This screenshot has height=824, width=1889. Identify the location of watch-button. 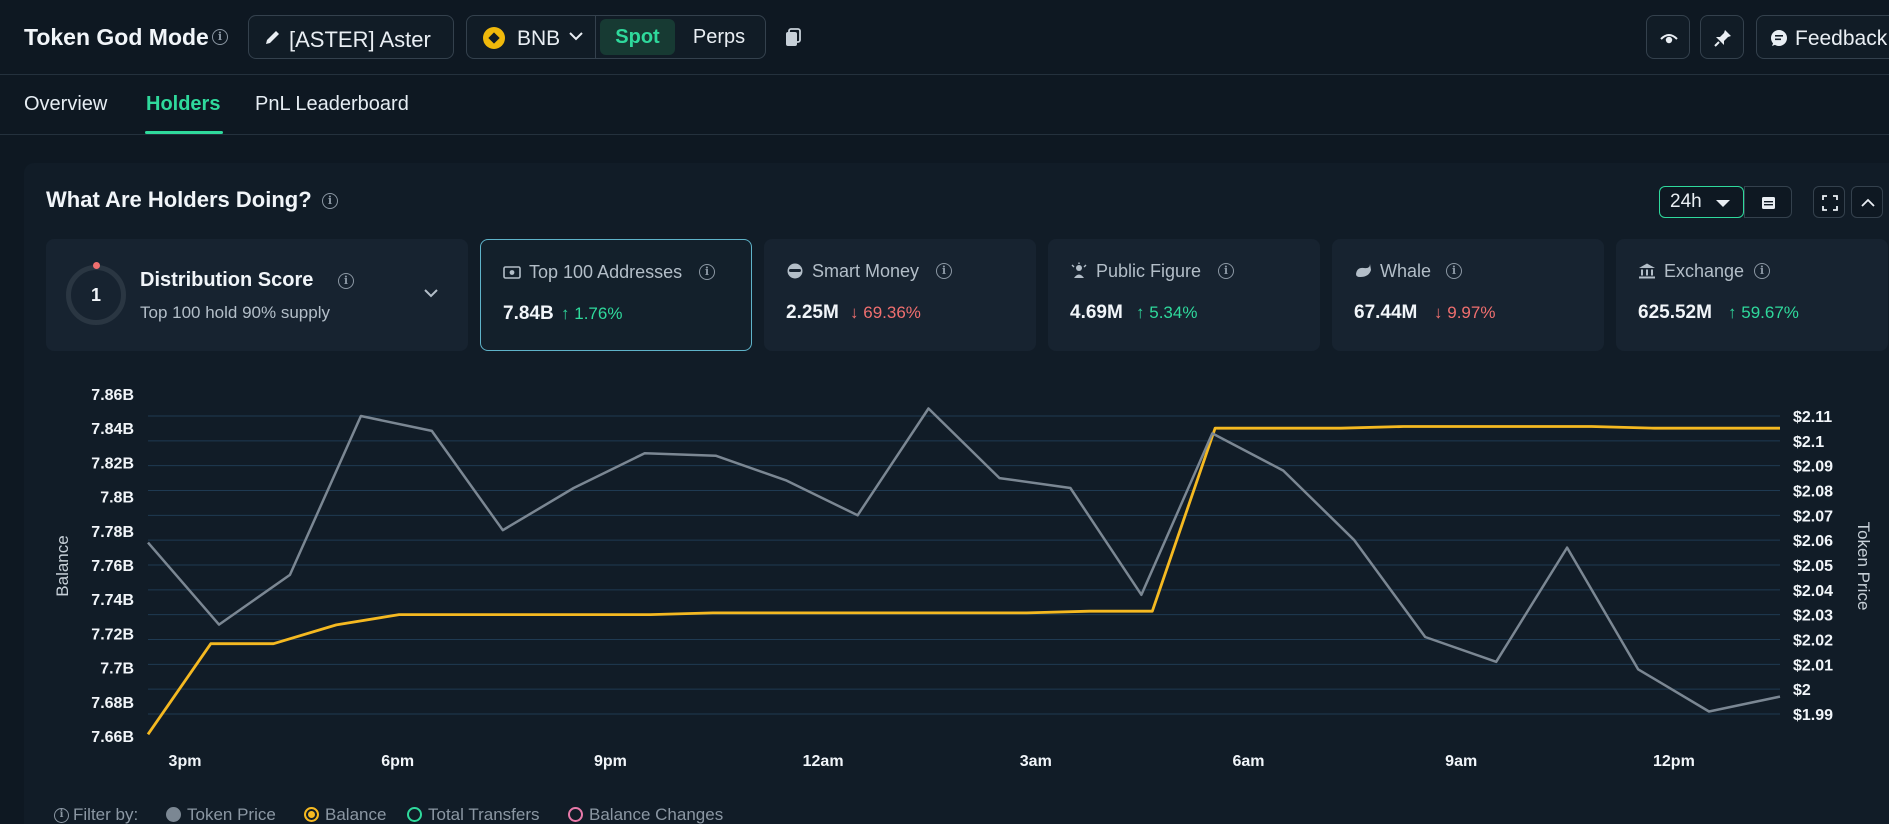
(1668, 37).